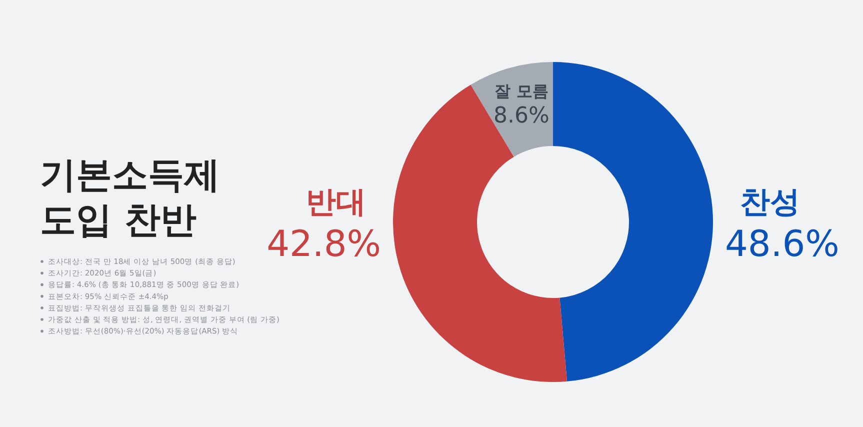 This screenshot has height=427, width=863. Describe the element at coordinates (323, 244) in the screenshot. I see `data-label: 42.8%` at that location.